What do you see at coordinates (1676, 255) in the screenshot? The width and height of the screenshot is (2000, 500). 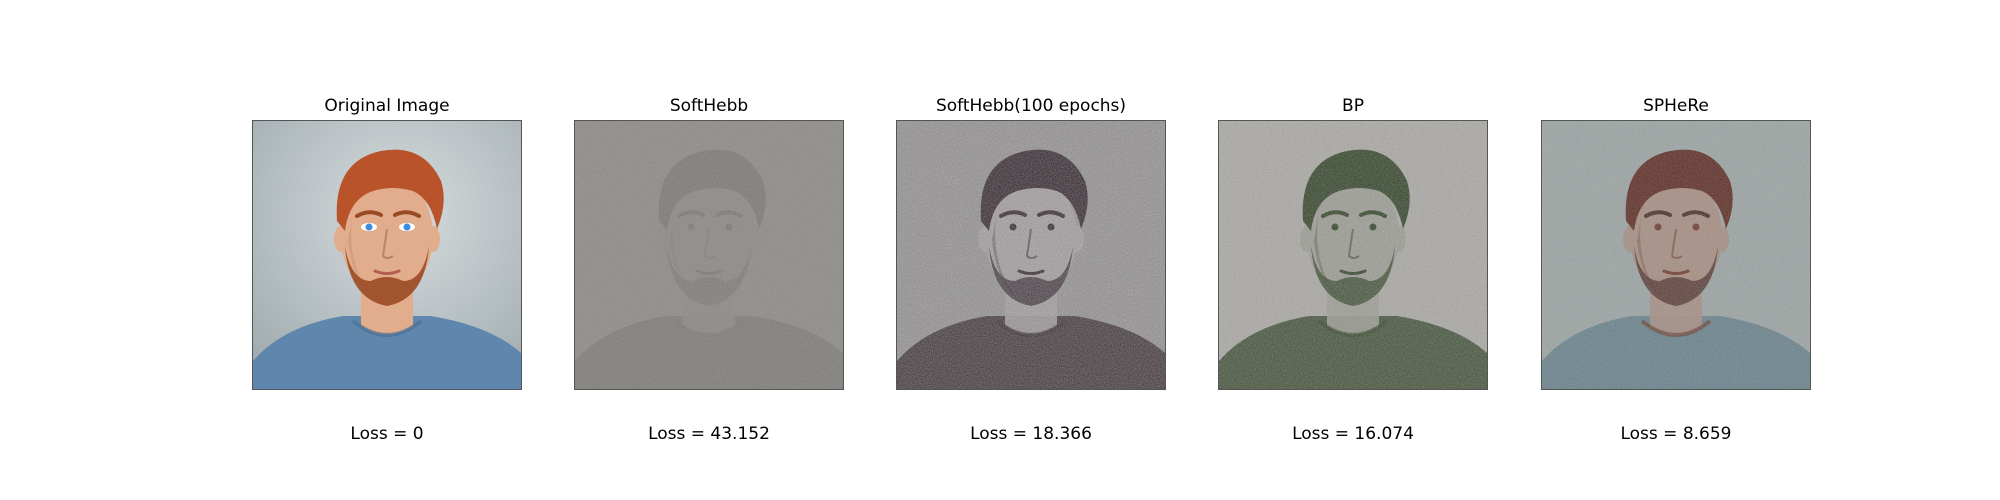 I see `portrait-image-sphere` at bounding box center [1676, 255].